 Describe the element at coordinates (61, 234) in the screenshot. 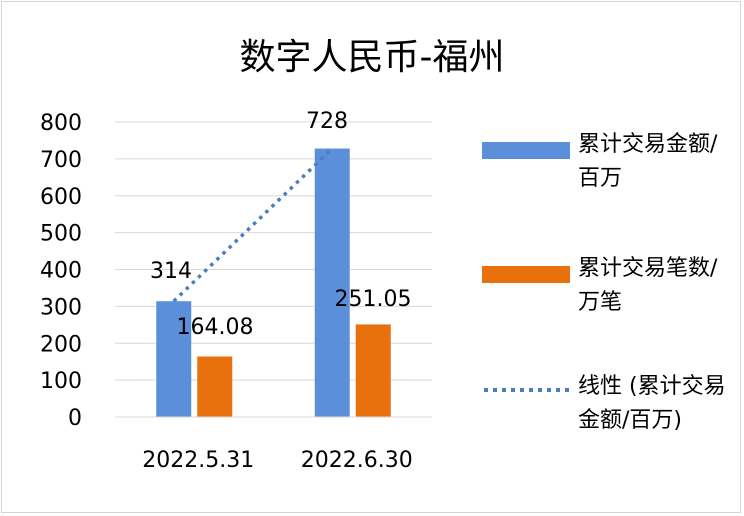

I see `y-tick-label: 500` at that location.